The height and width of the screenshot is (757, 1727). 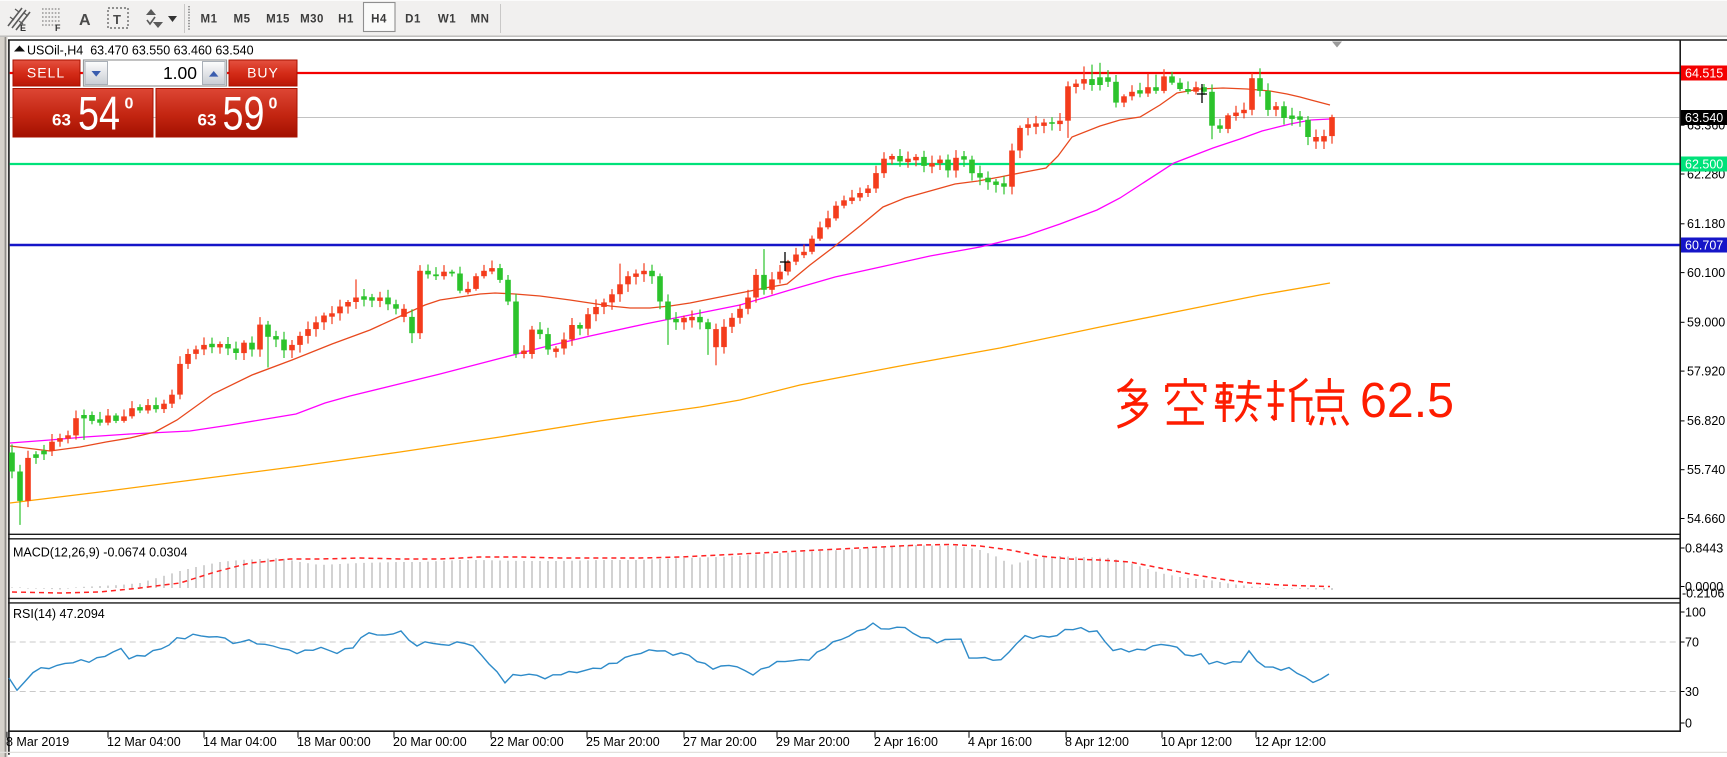 I want to click on svg-text: 12 Apr 12:00, so click(x=1290, y=742).